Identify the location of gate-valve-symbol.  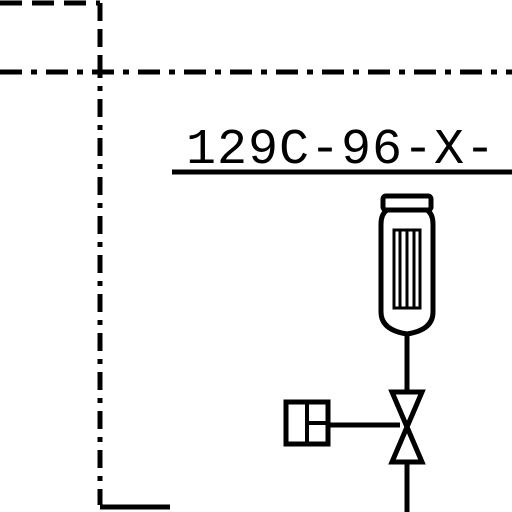
(407, 427).